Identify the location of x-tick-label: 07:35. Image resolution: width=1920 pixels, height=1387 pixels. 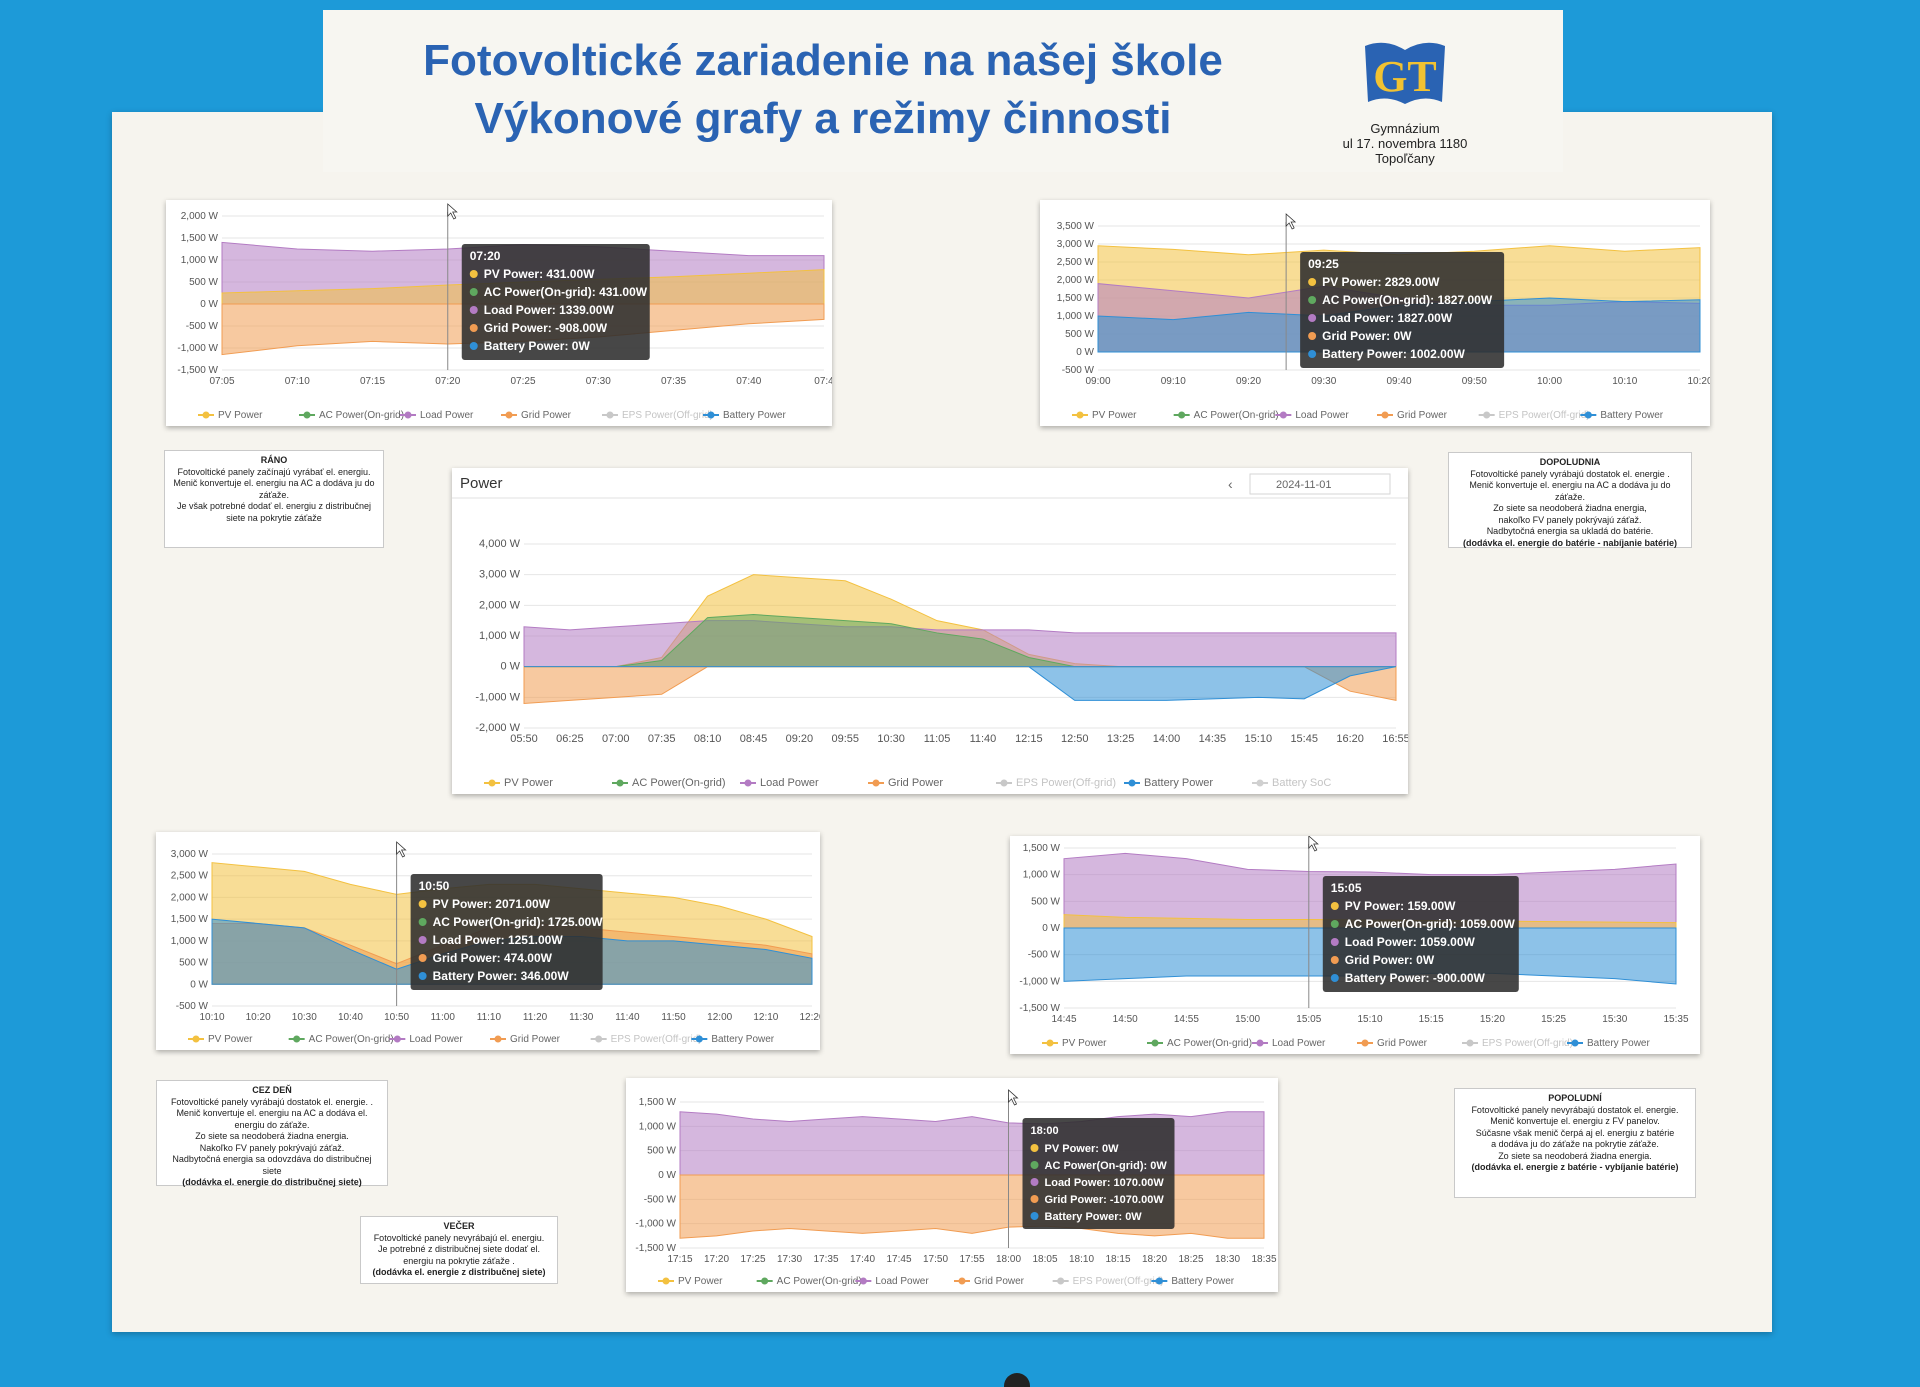
(662, 739).